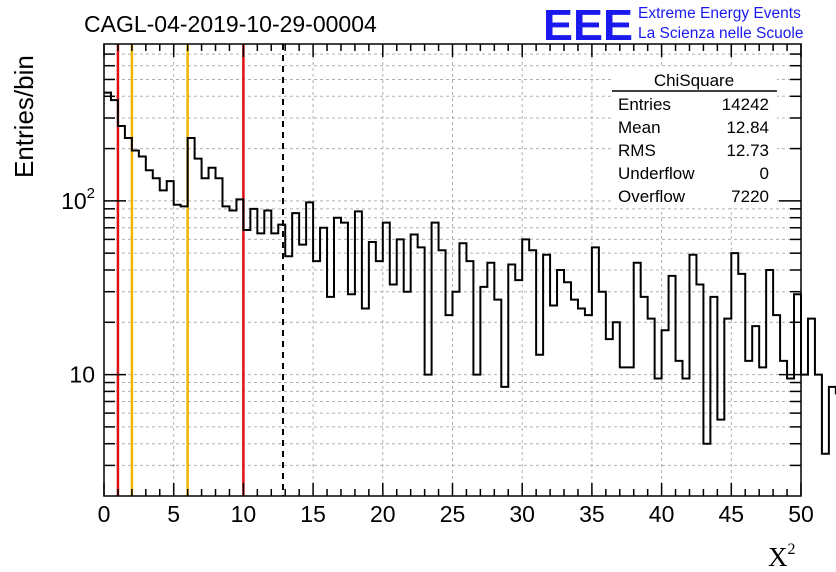  I want to click on stats-title: ChiSquare, so click(694, 80).